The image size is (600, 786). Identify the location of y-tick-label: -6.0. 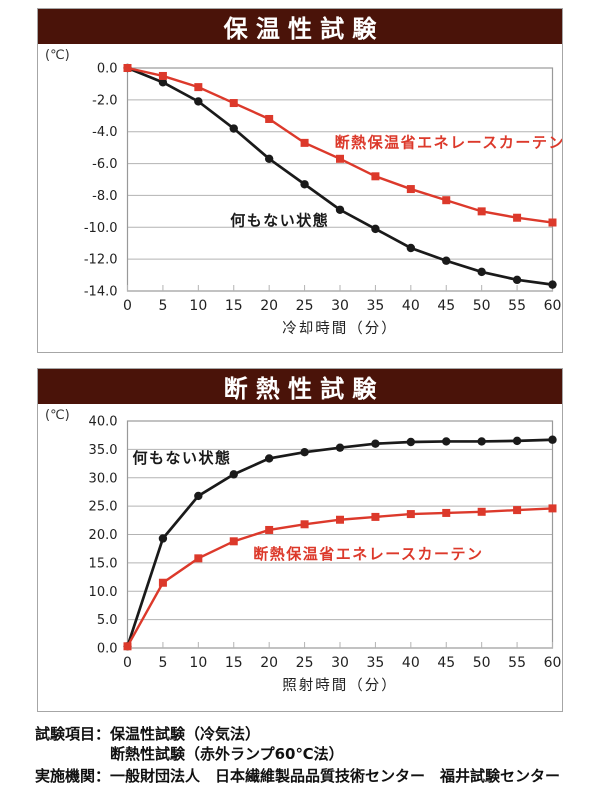
(104, 164).